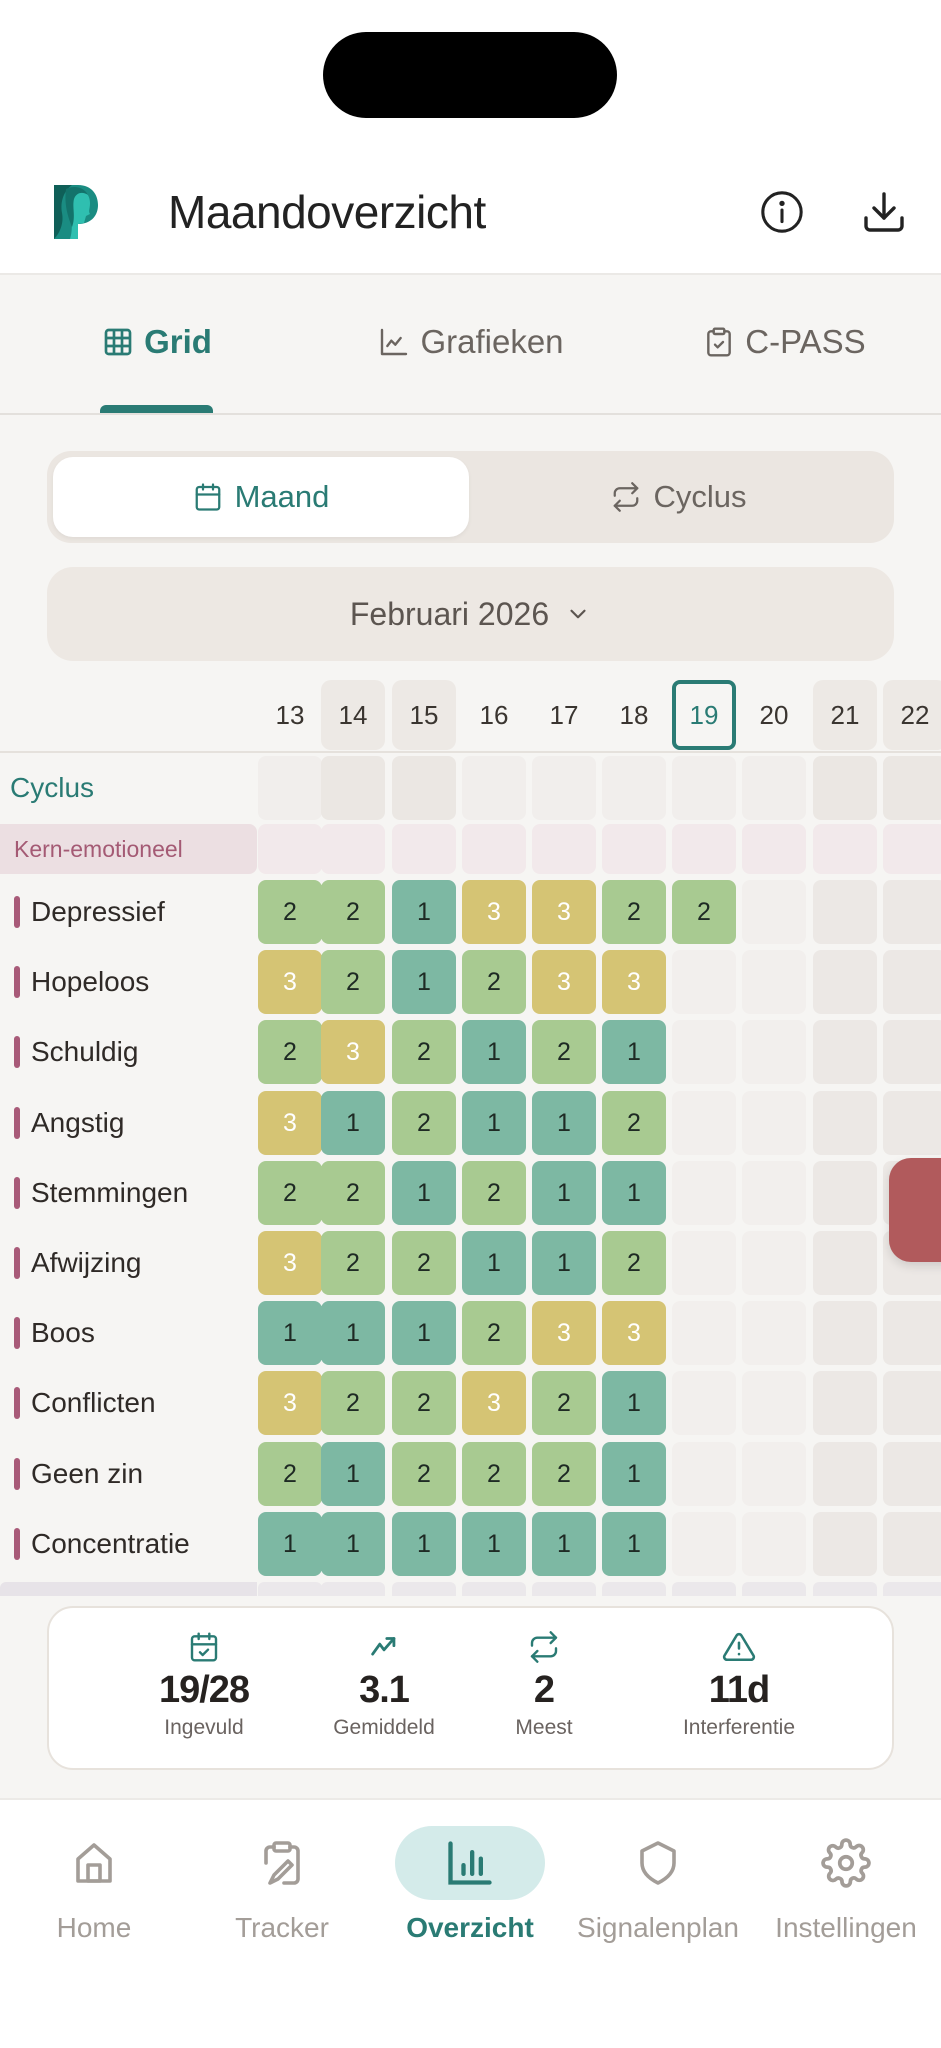 The image size is (941, 2048). Describe the element at coordinates (290, 714) in the screenshot. I see `day-header: 13` at that location.